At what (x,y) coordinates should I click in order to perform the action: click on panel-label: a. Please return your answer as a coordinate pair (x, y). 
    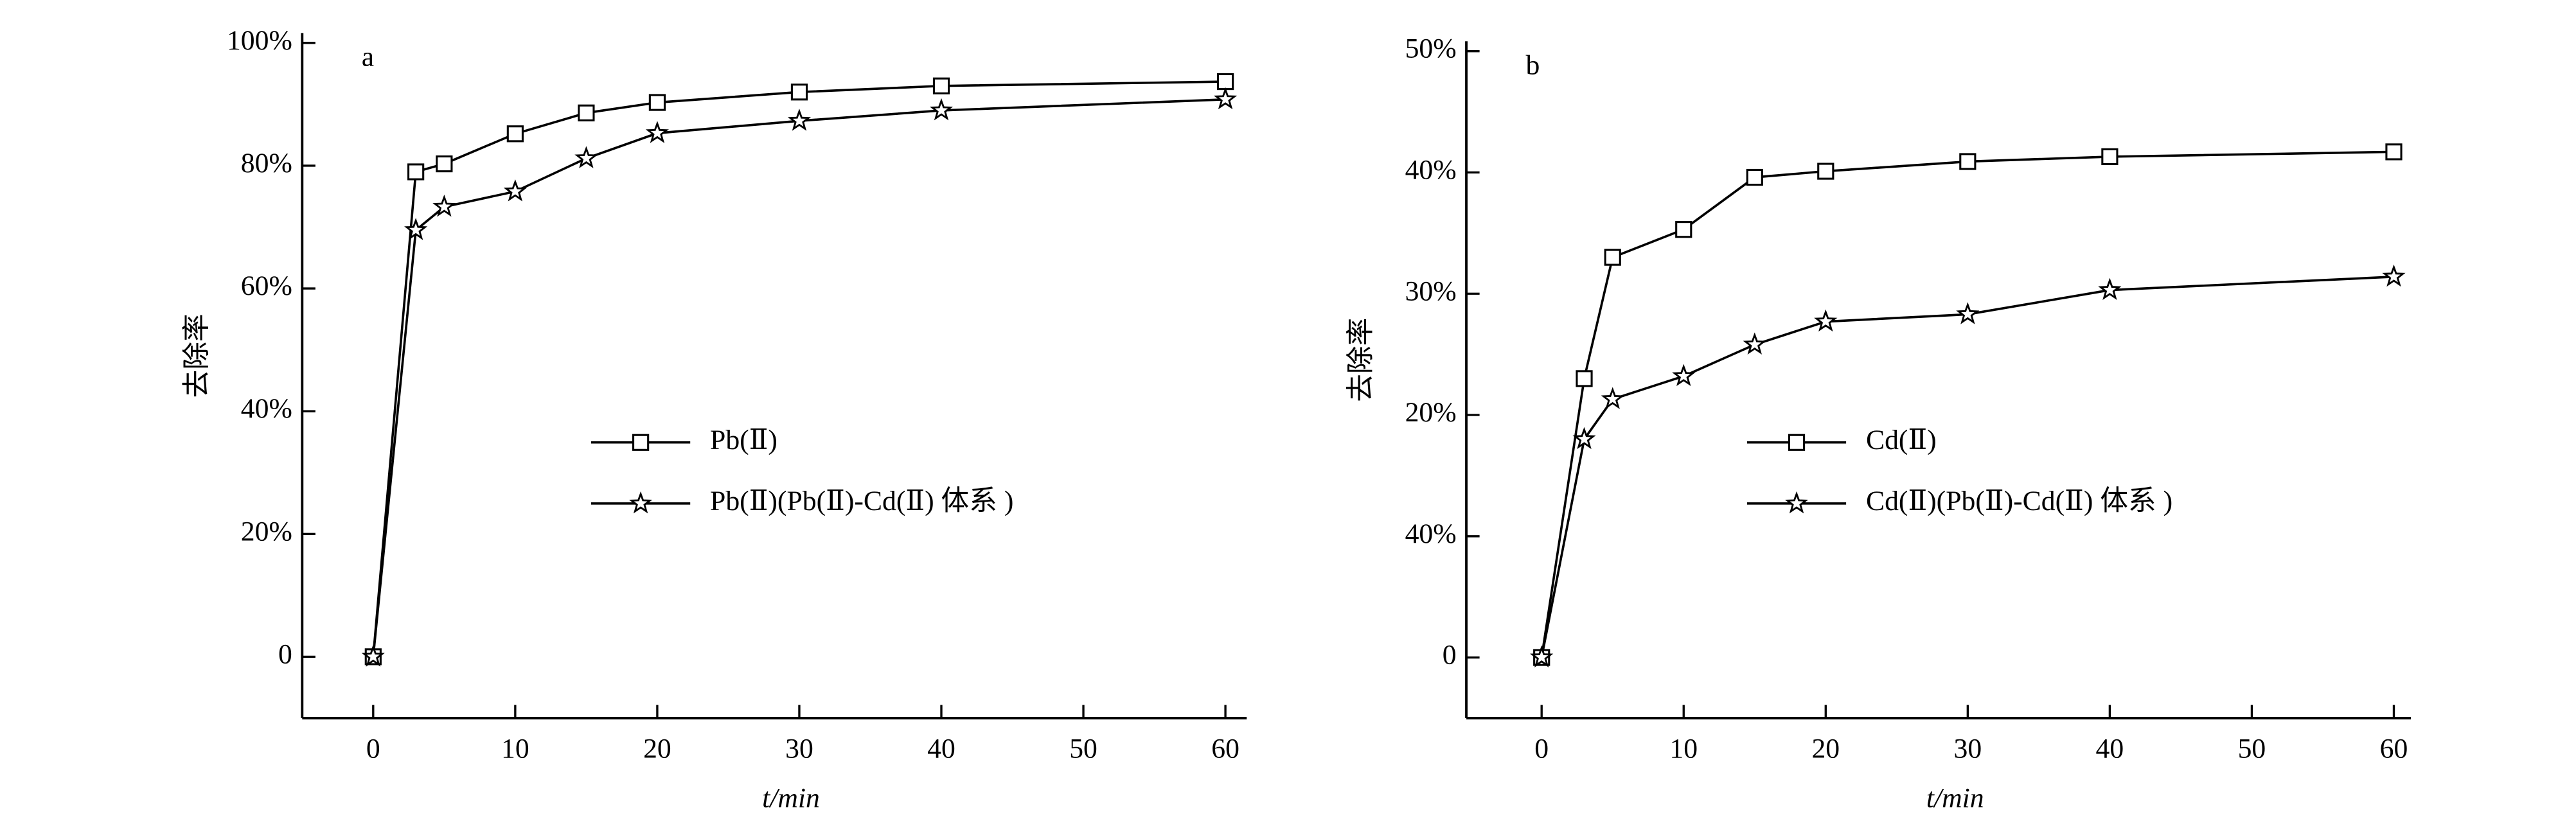
    Looking at the image, I should click on (368, 58).